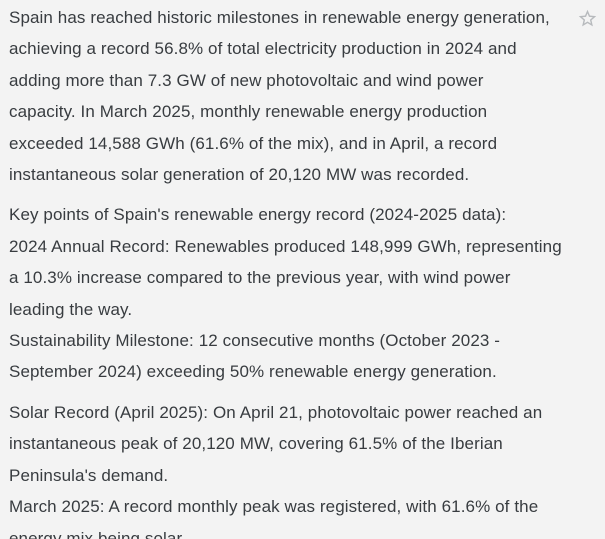 The width and height of the screenshot is (605, 539). I want to click on bookmark-star-button, so click(587, 18).